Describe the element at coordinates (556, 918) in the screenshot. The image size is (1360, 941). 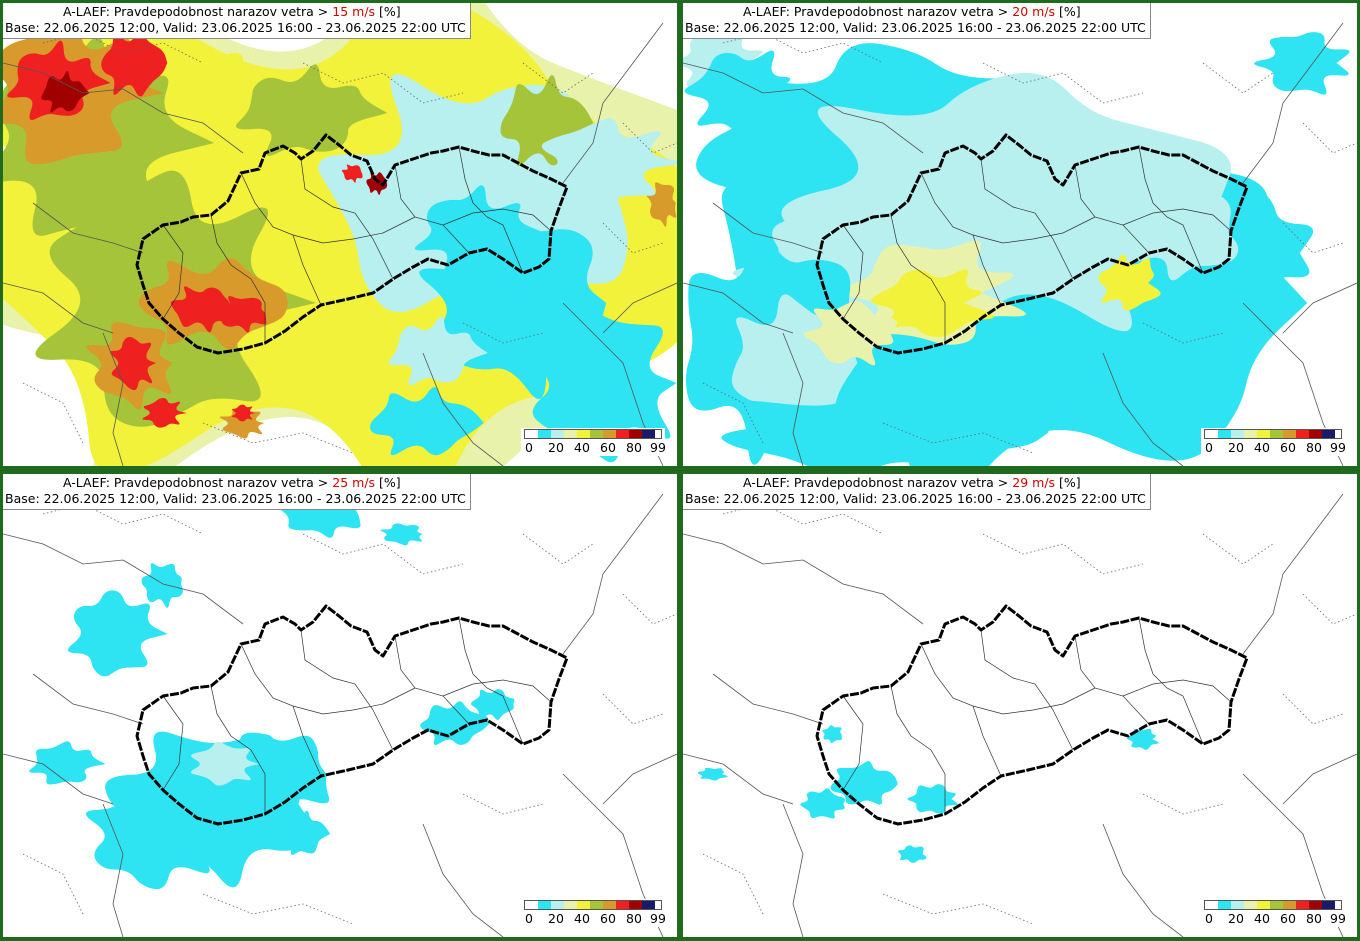
I see `legend-label: 20` at that location.